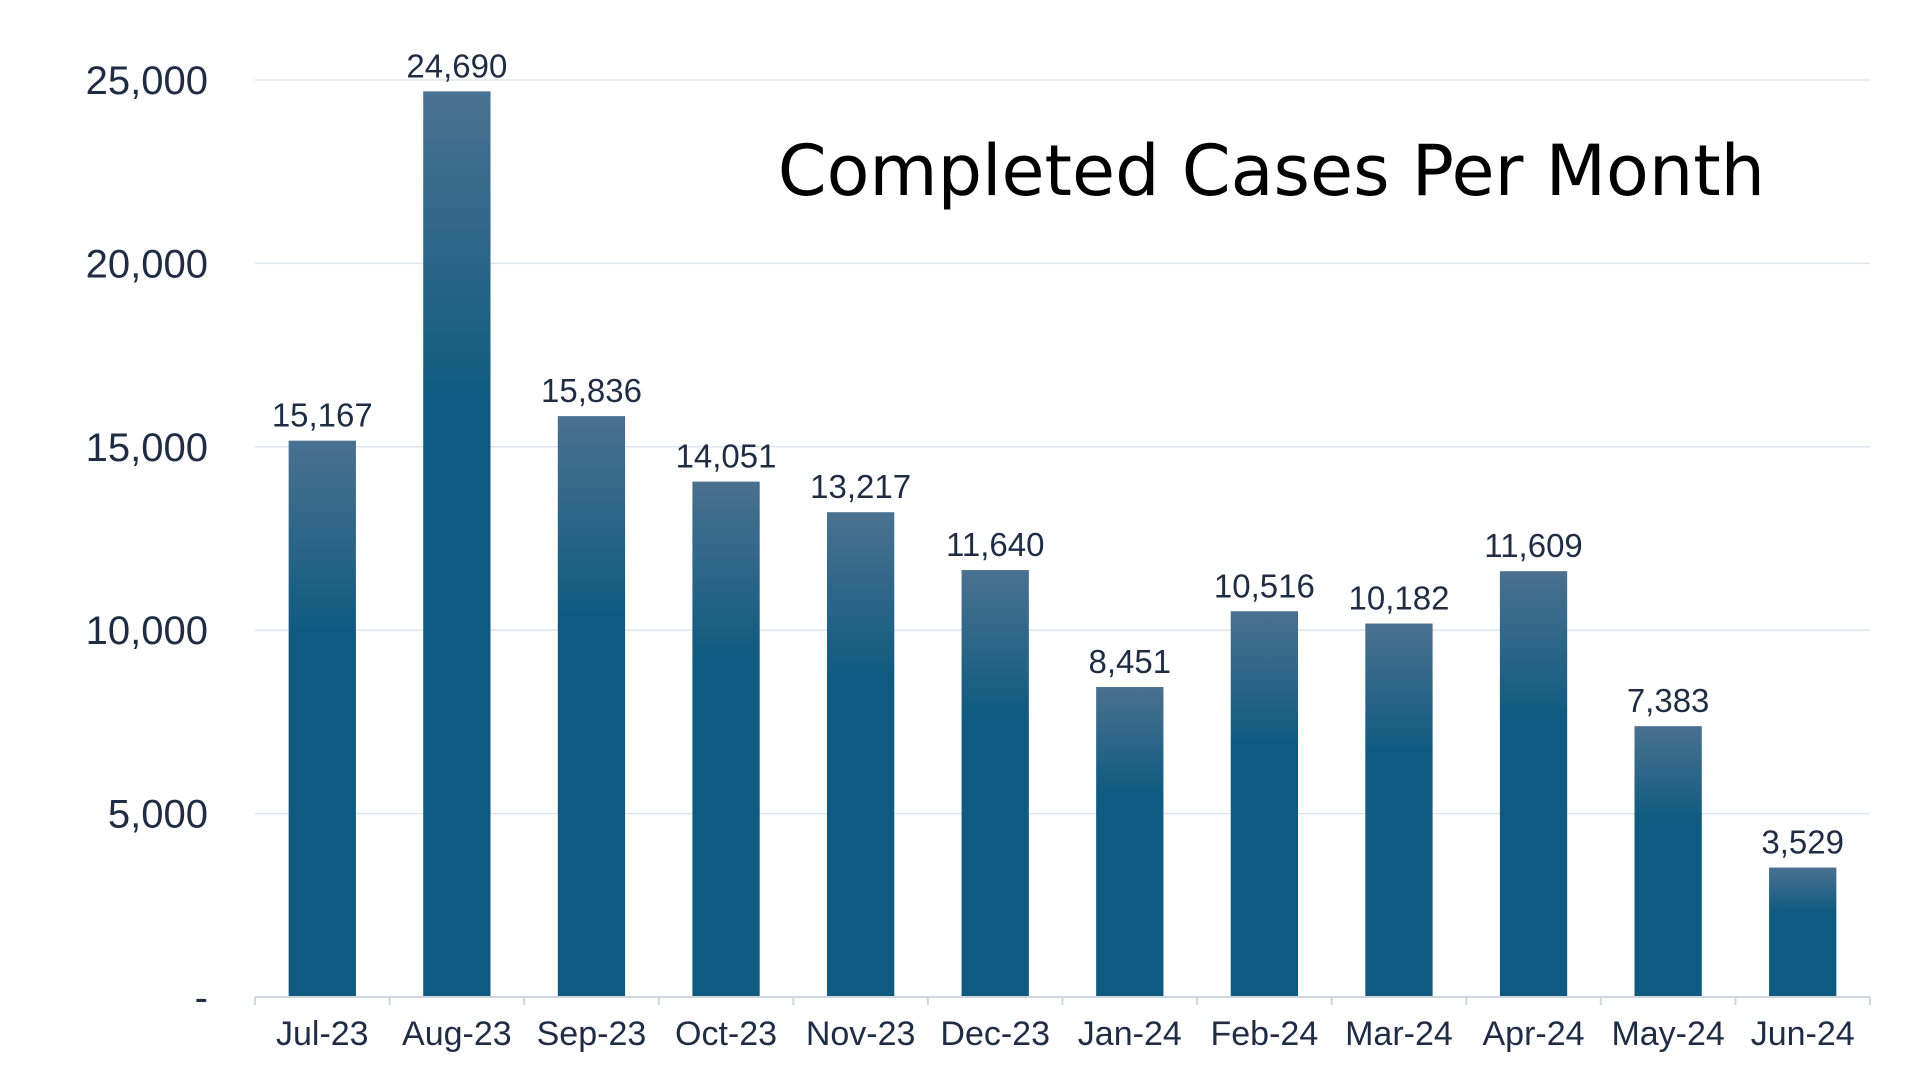  What do you see at coordinates (1265, 1034) in the screenshot?
I see `x-tick-label: Feb-24` at bounding box center [1265, 1034].